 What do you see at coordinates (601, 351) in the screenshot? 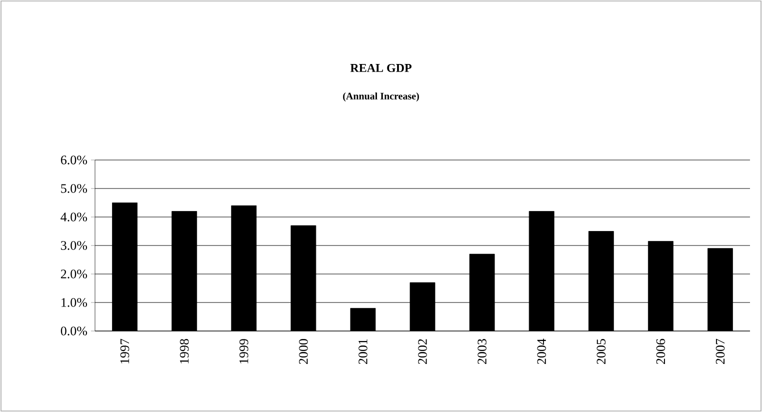
I see `x-tick-label: 2005` at bounding box center [601, 351].